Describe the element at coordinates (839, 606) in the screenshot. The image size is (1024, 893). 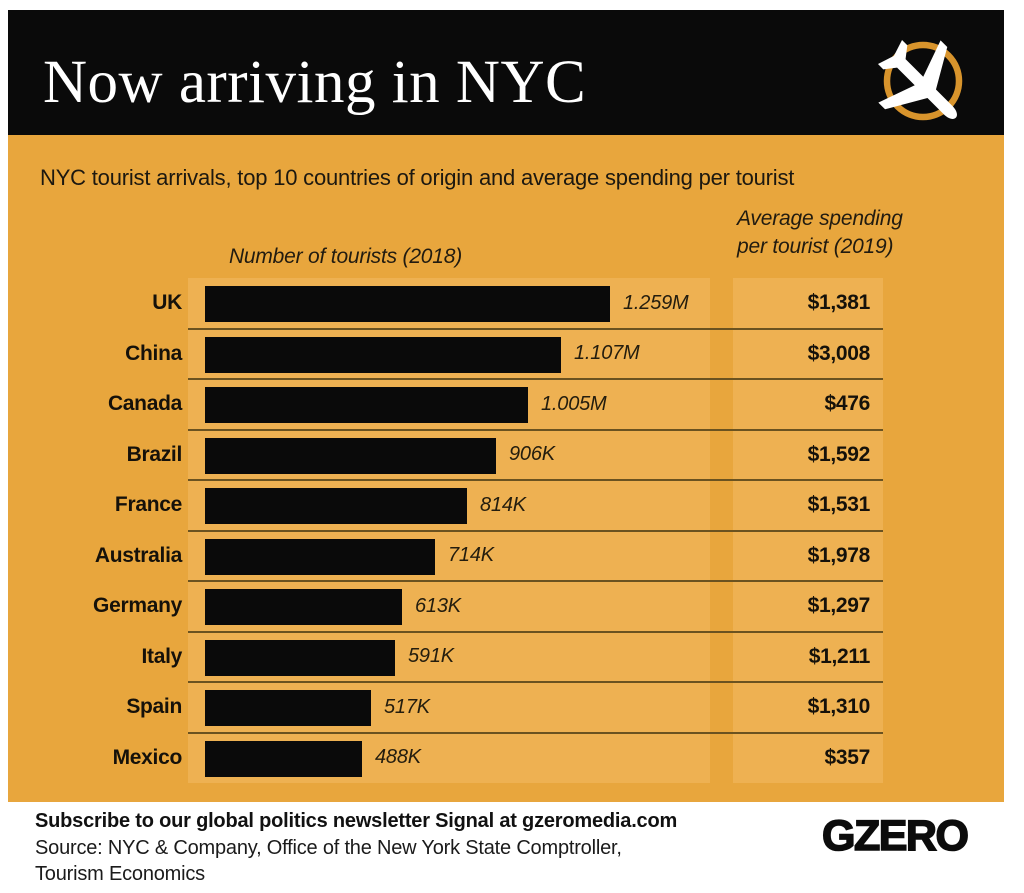
I see `spending-value: $1,297` at that location.